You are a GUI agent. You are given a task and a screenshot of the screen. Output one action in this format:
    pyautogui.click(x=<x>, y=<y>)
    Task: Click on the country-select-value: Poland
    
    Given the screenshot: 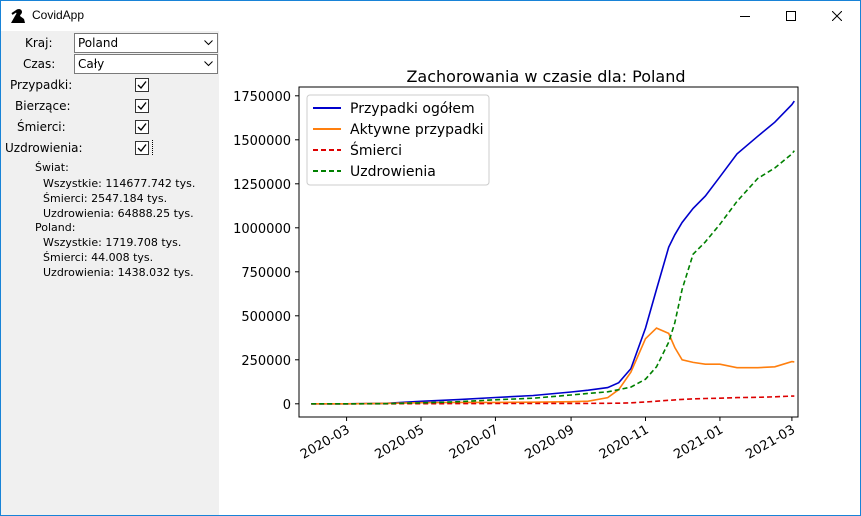 What is the action you would take?
    pyautogui.click(x=98, y=43)
    